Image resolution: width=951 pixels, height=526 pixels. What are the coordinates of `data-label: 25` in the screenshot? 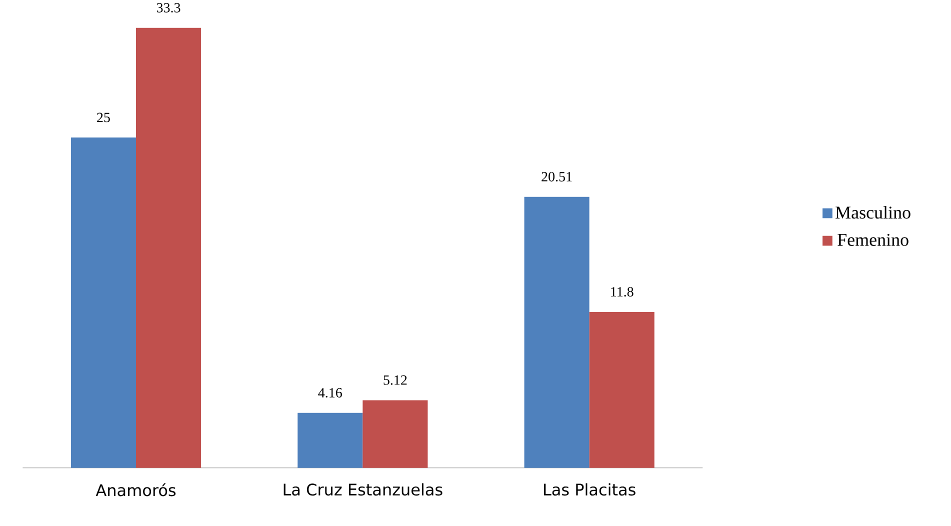 It's located at (103, 117).